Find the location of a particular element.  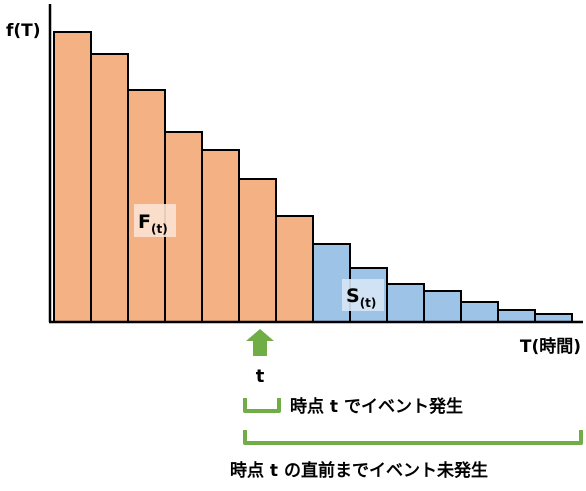

cdf-label-background is located at coordinates (155, 220).